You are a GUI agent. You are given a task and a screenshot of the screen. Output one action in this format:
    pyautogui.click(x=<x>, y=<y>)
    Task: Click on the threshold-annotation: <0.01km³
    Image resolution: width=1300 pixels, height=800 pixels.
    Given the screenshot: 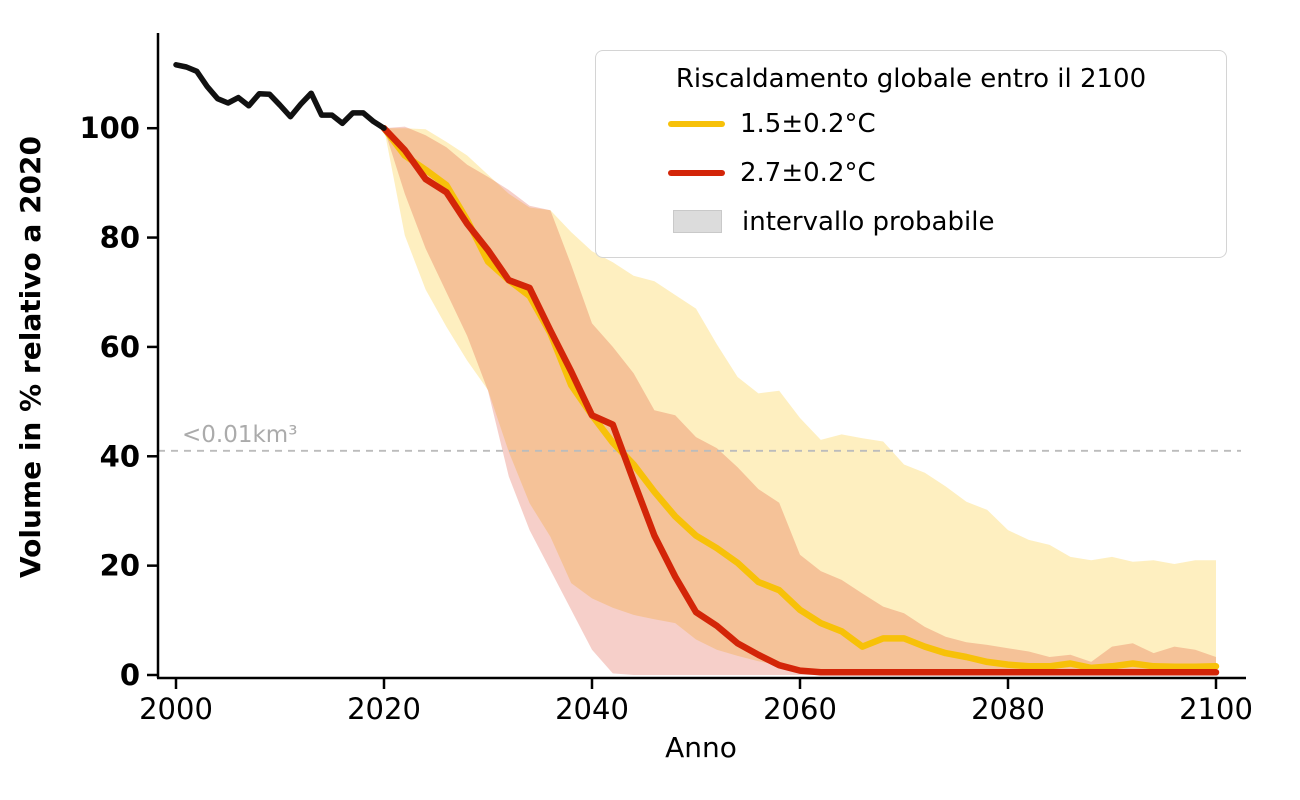 What is the action you would take?
    pyautogui.click(x=239, y=435)
    